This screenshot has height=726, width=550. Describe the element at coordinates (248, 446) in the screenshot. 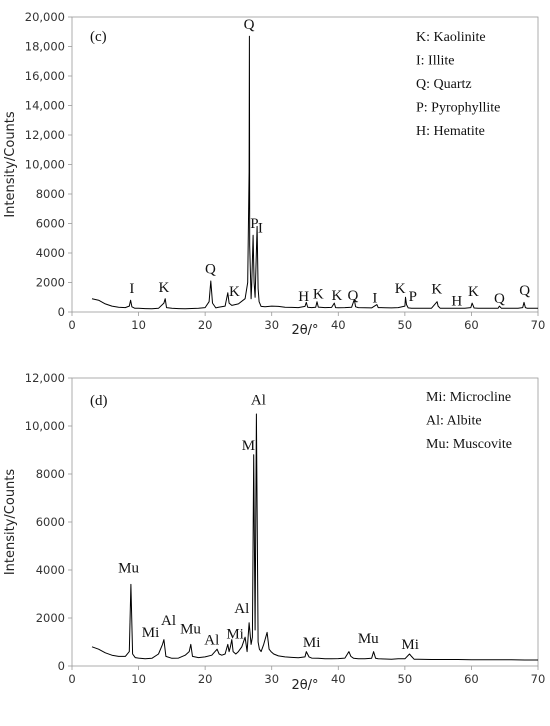

I see `chart-1-peak-label: M` at that location.